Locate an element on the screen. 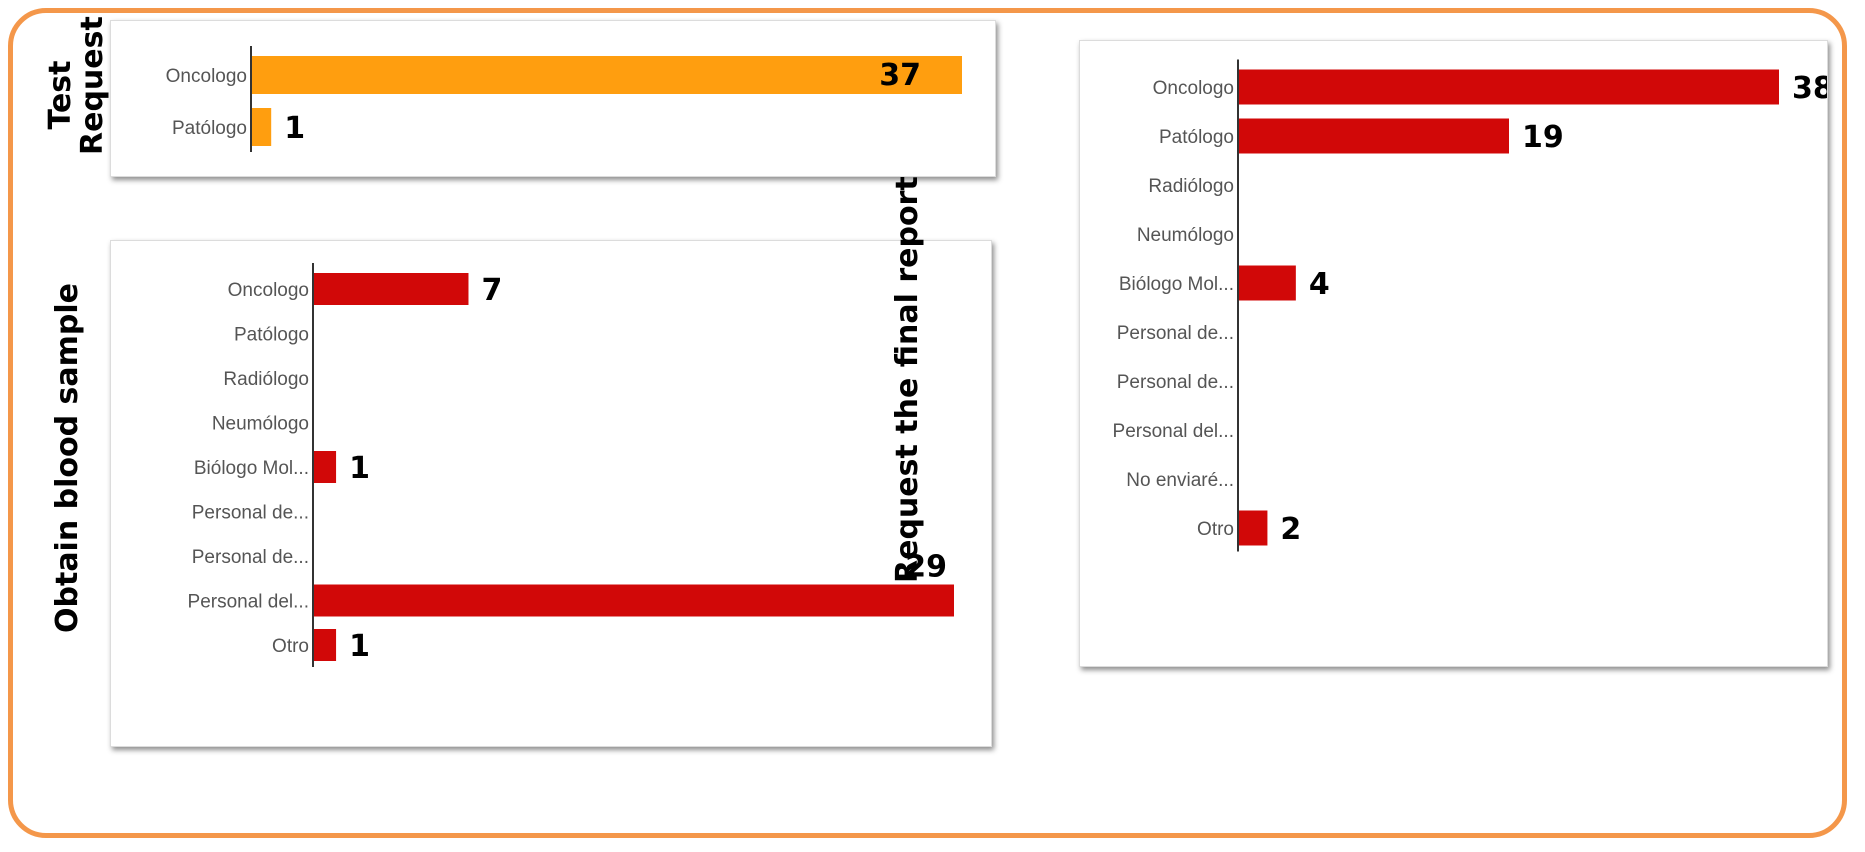  data-label-patologo: 1 is located at coordinates (294, 128).